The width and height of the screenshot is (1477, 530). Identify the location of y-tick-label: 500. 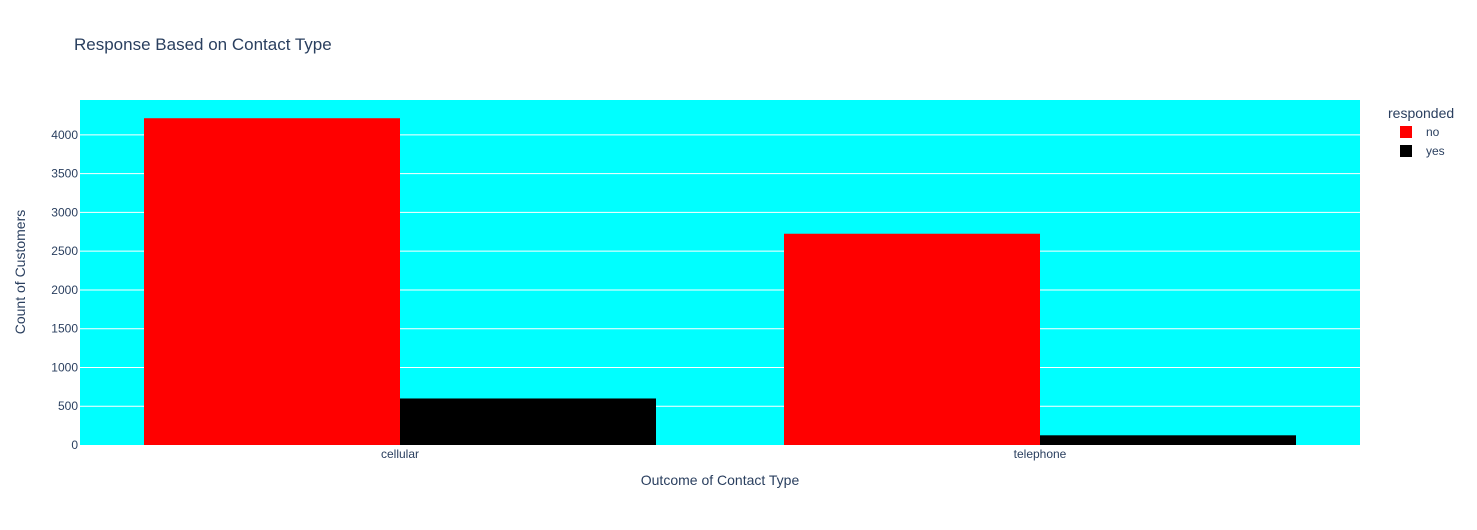
(68, 406).